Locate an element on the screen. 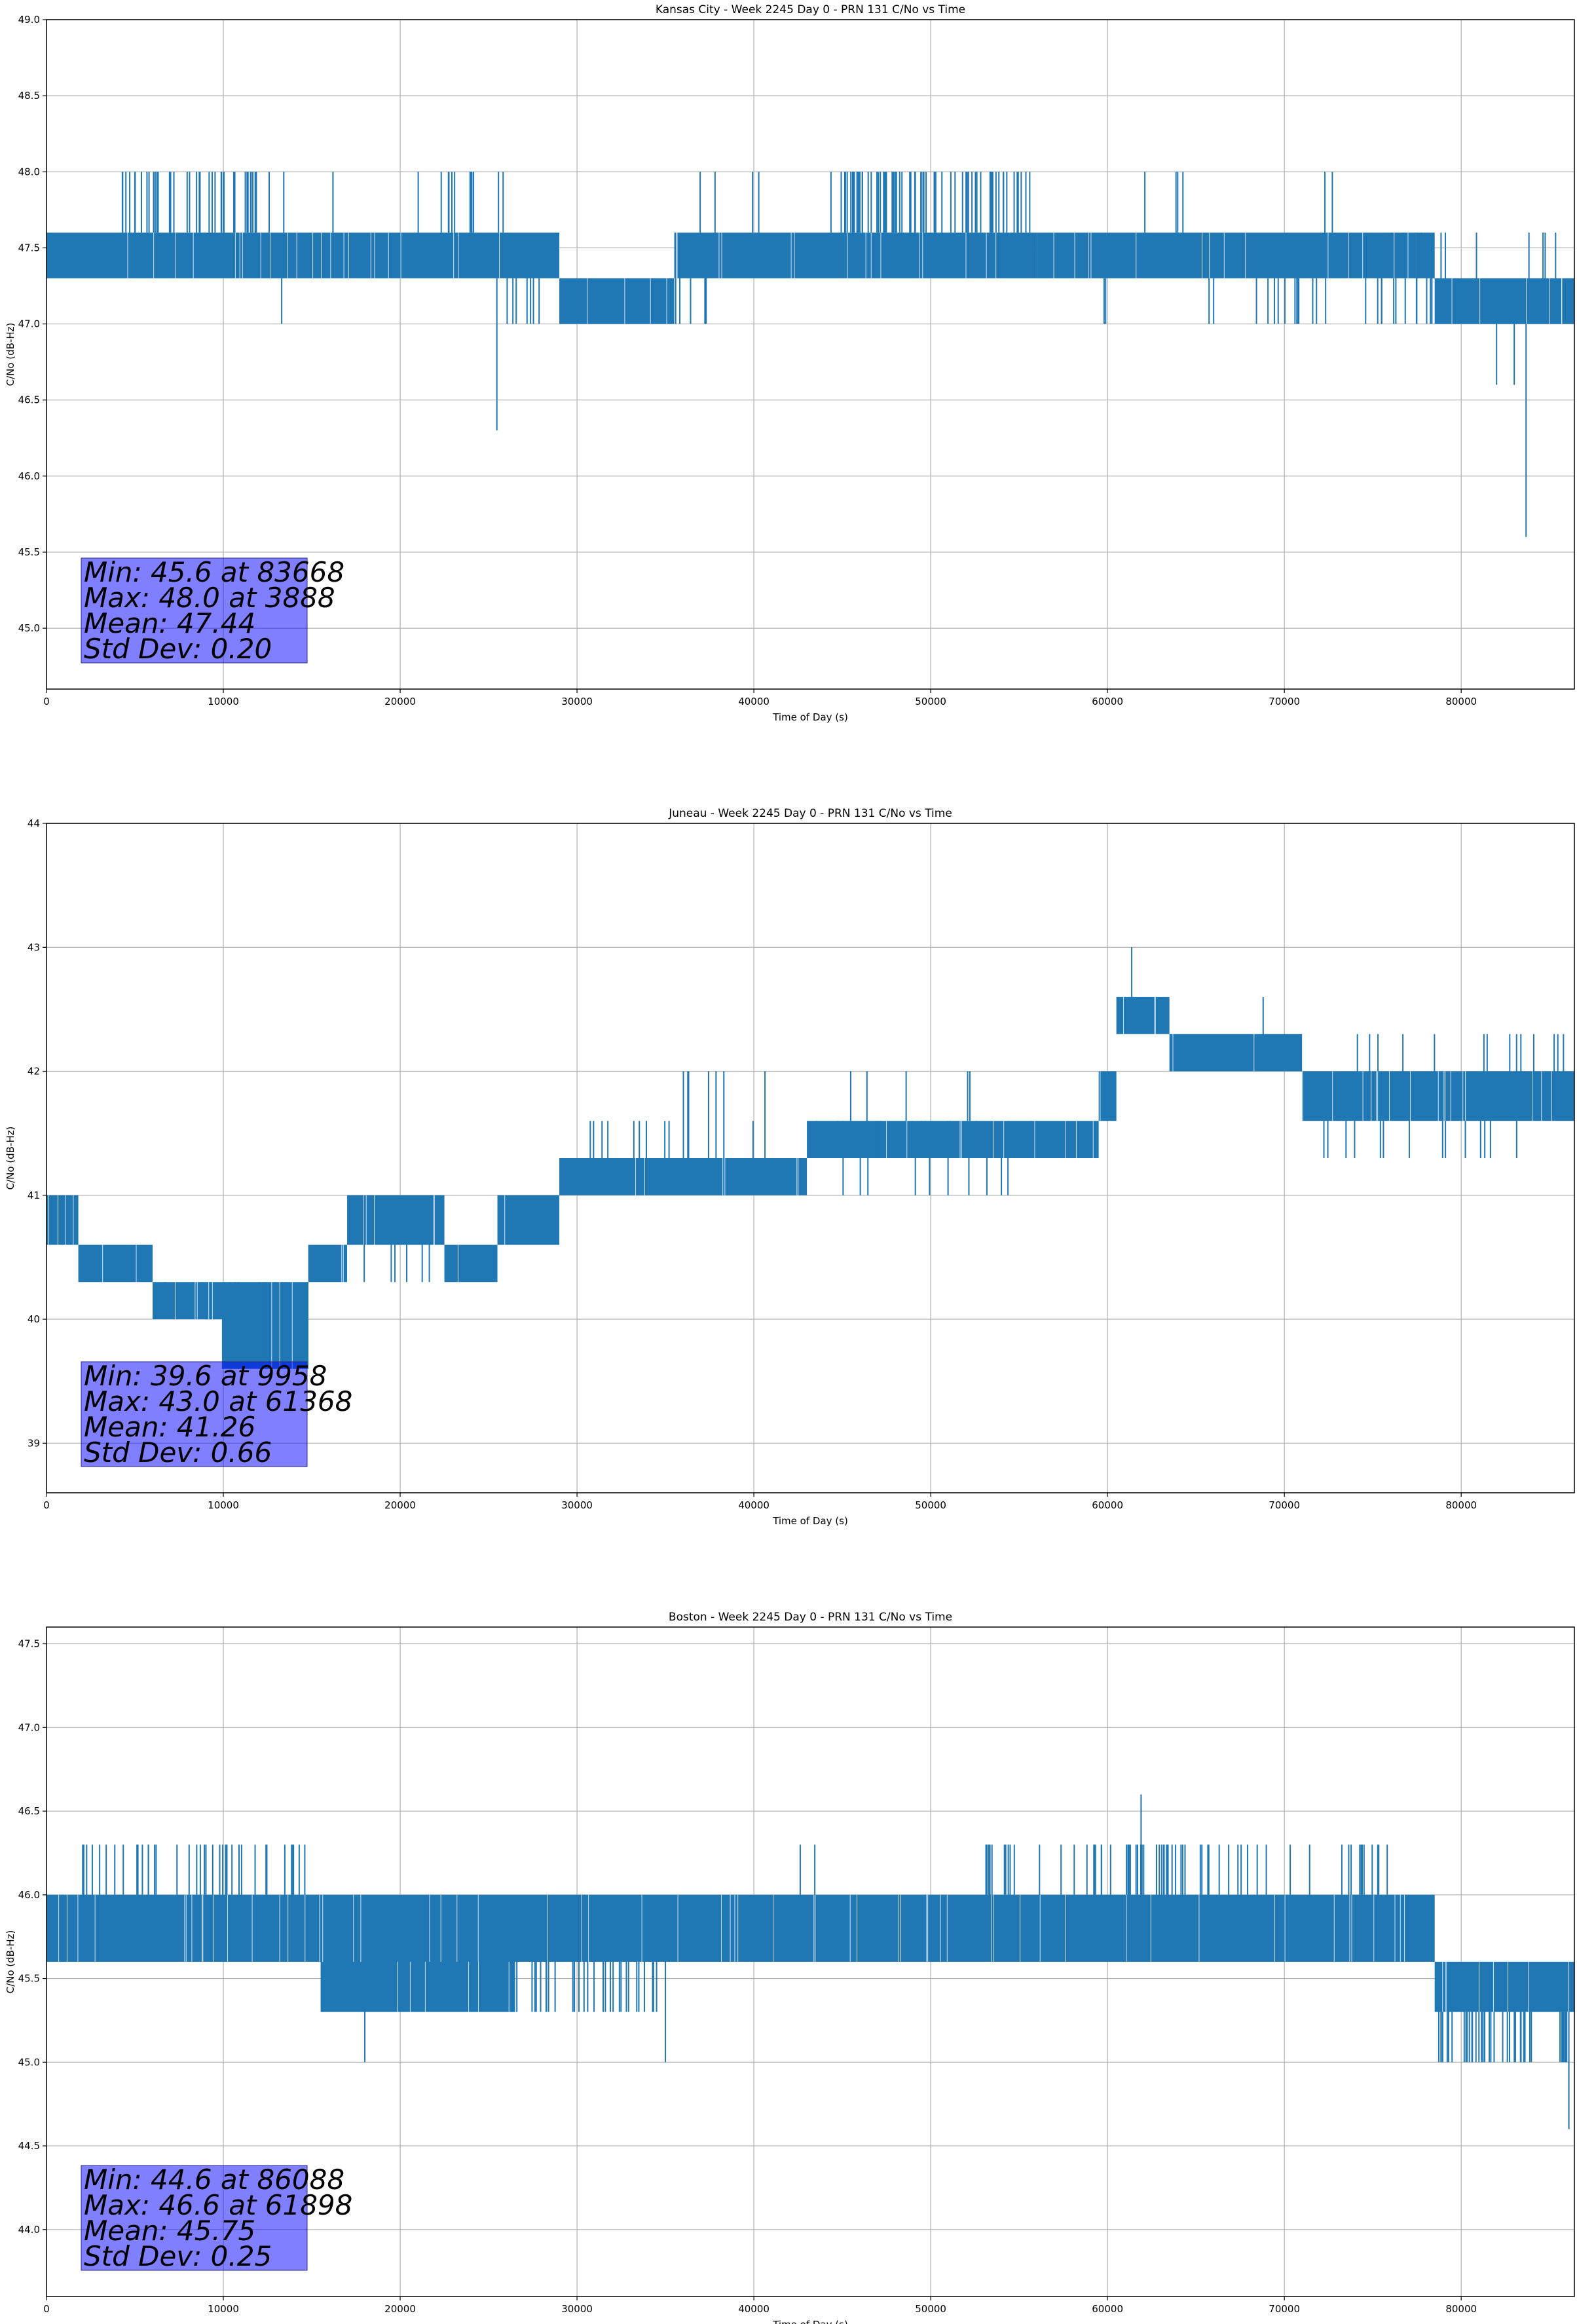 Image resolution: width=1577 pixels, height=2324 pixels. stats-line: Max: 48.0 at 3888 is located at coordinates (209, 598).